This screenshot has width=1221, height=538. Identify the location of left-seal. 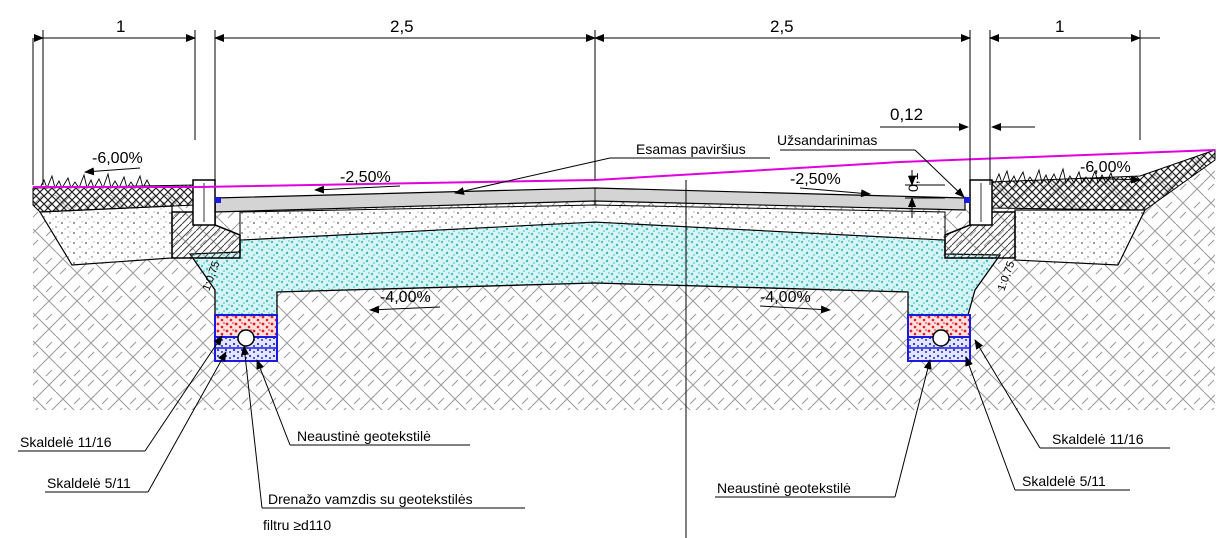
(218, 200).